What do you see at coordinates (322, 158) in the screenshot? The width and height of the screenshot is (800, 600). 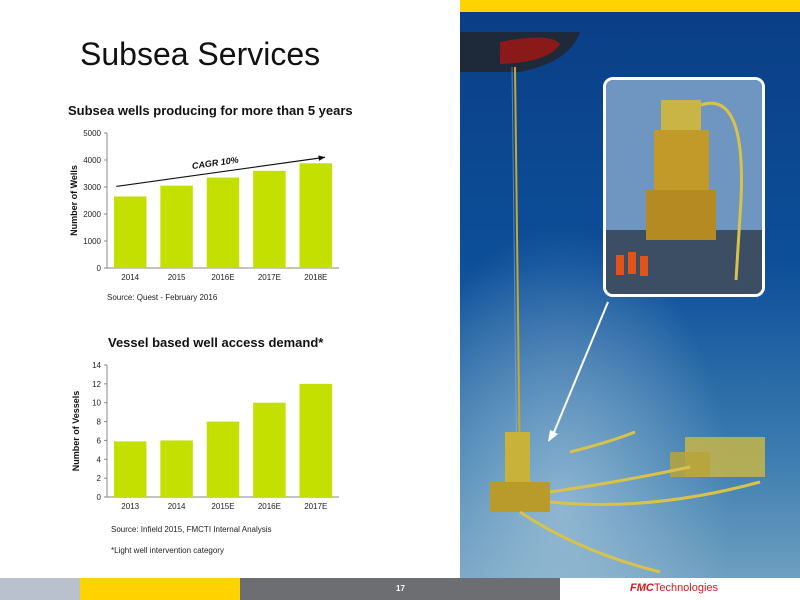 I see `cagr-arrowhead` at bounding box center [322, 158].